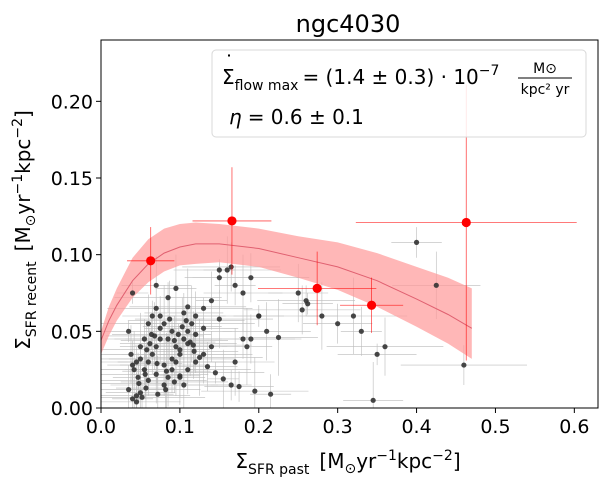  I want to click on y-label-yr: yr, so click(23, 204).